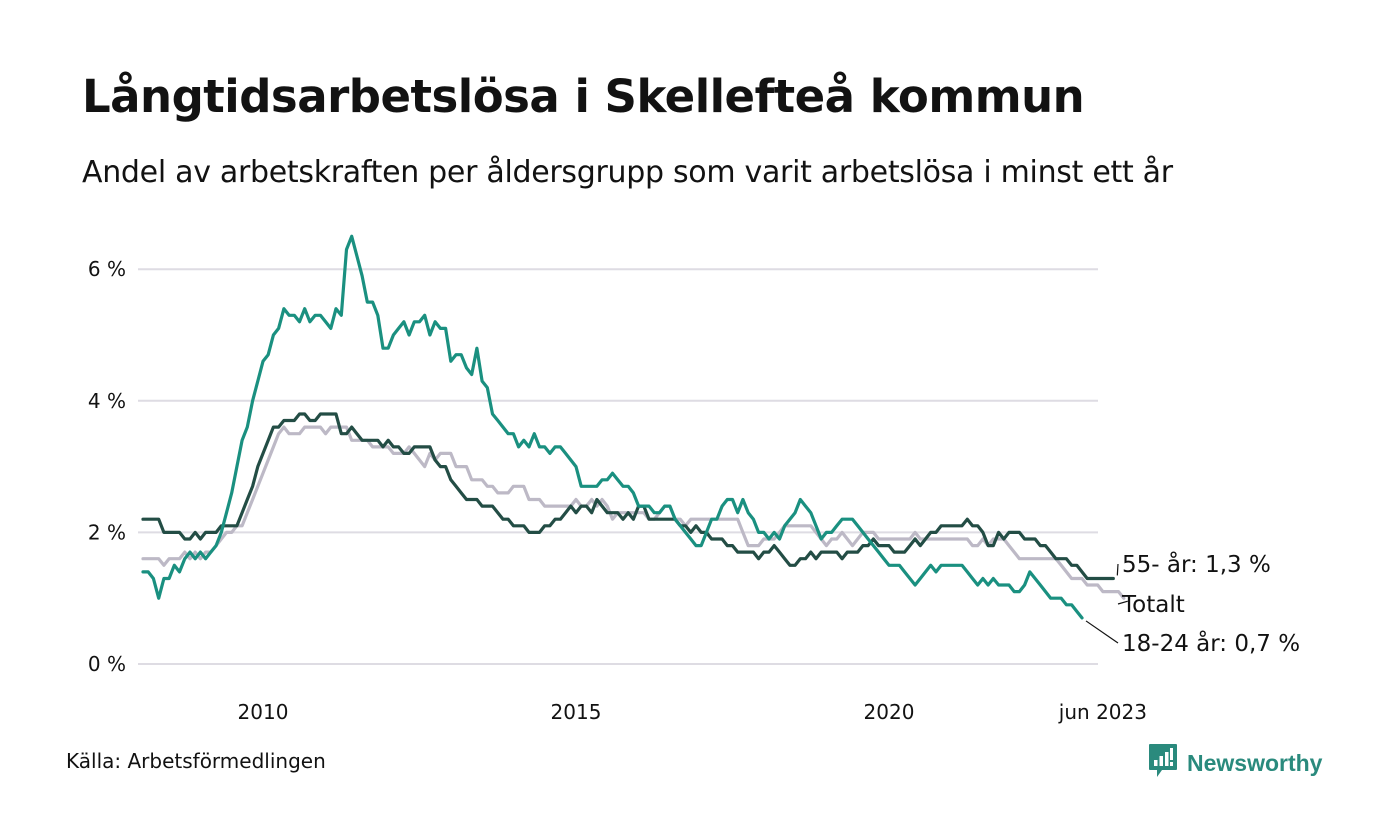  Describe the element at coordinates (1153, 605) in the screenshot. I see `series-end-label: Totalt` at that location.